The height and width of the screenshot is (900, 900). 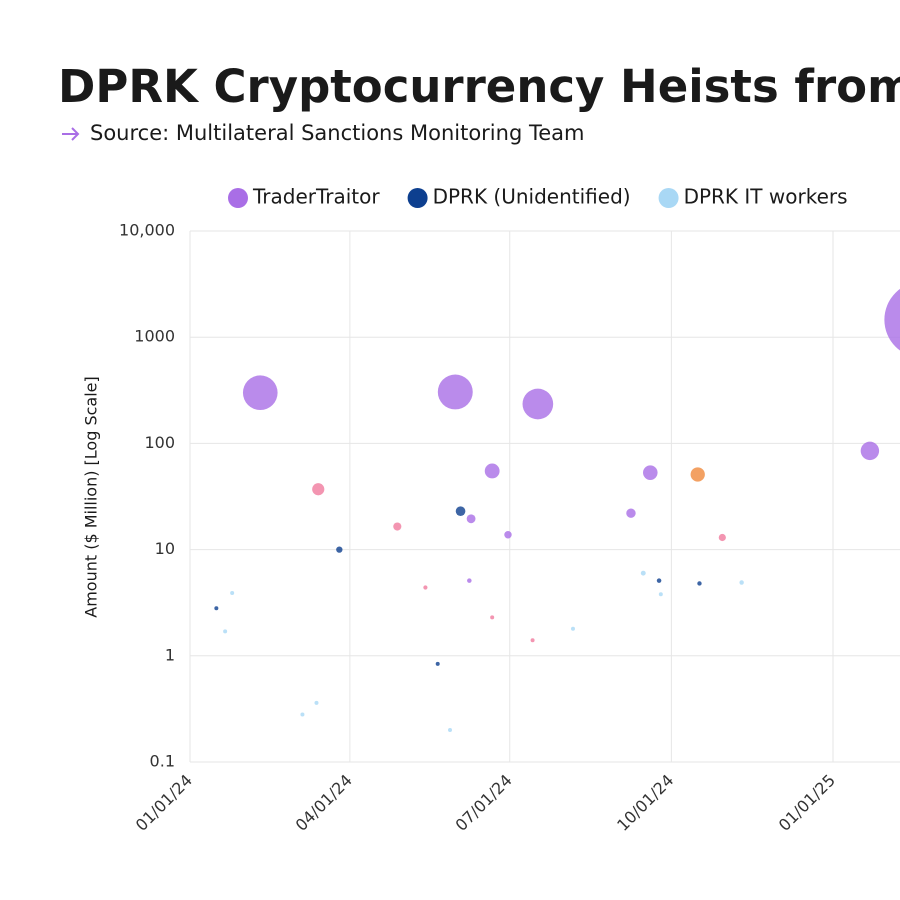 I want to click on y-tick-label: 1, so click(x=170, y=654).